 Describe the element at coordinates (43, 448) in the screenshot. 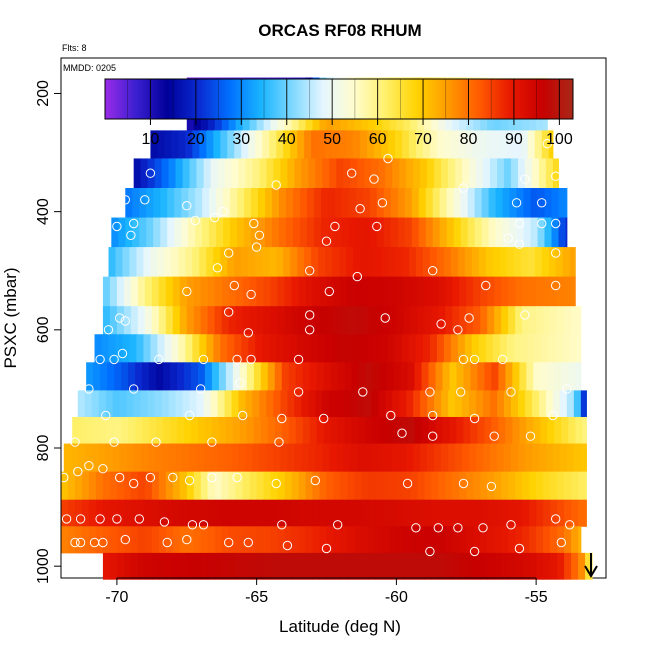

I see `y-tick-label: 800` at that location.